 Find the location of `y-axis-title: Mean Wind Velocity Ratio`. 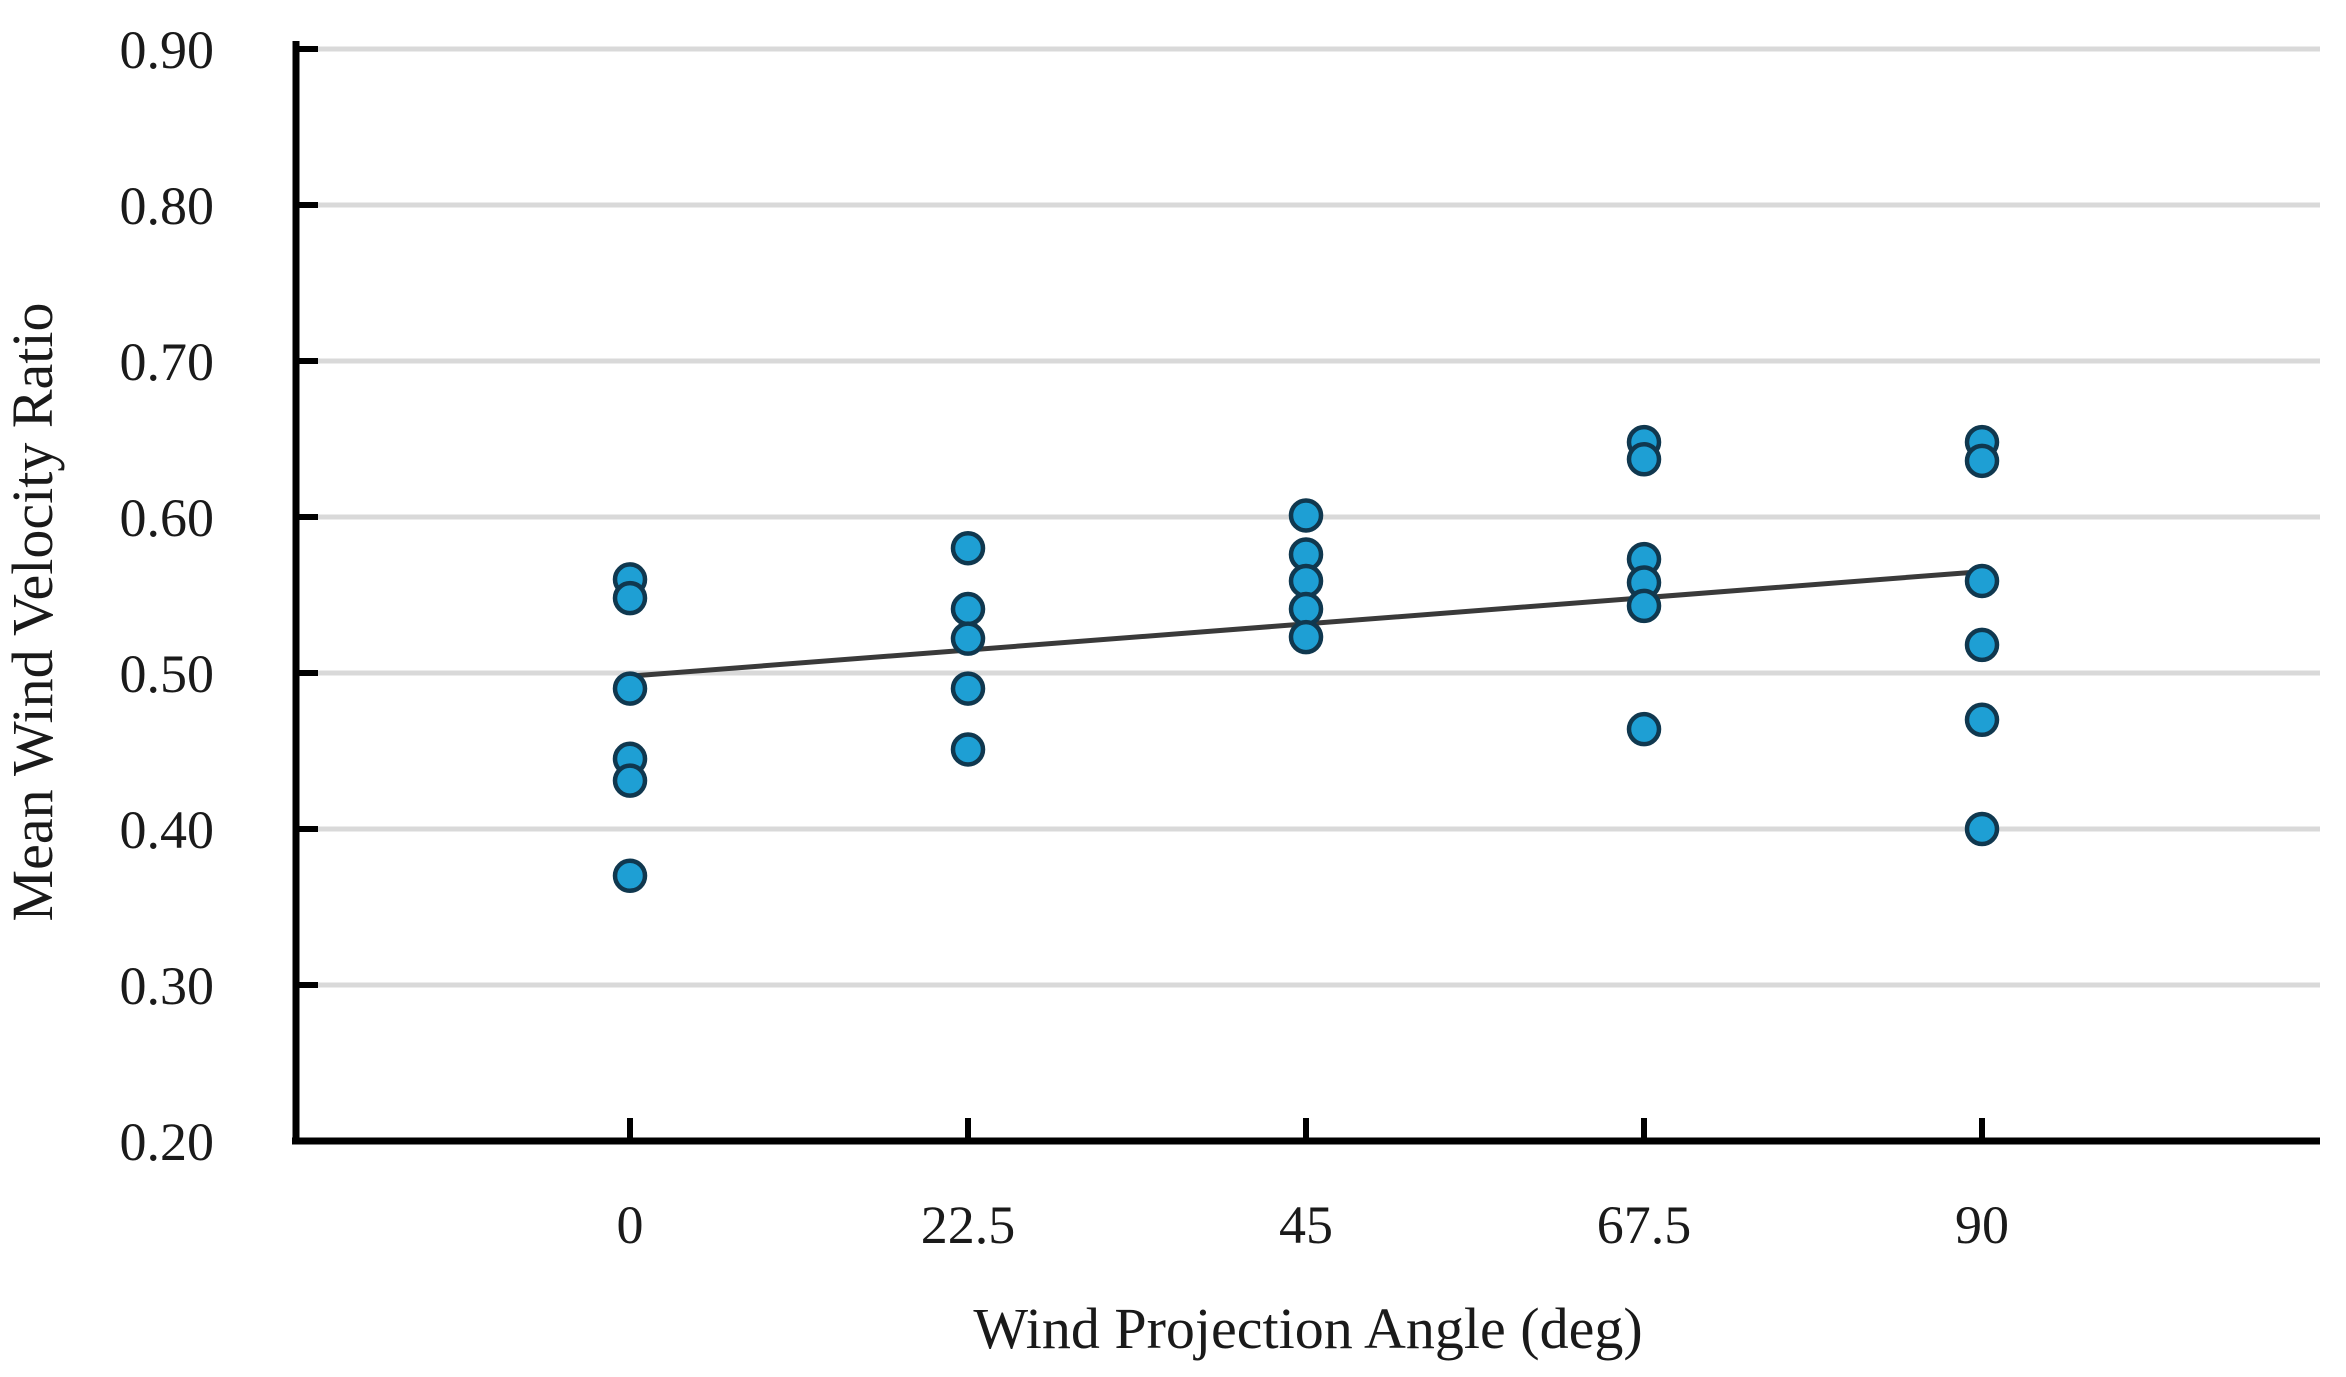

y-axis-title: Mean Wind Velocity Ratio is located at coordinates (32, 612).